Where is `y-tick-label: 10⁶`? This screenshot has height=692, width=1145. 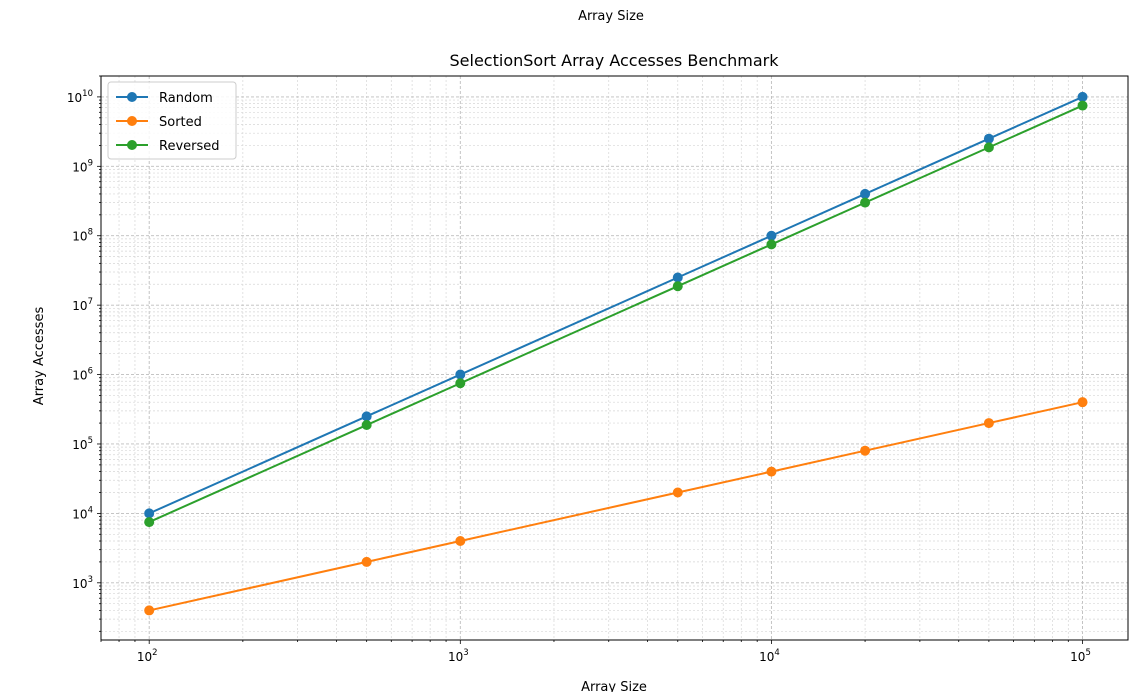 y-tick-label: 10⁶ is located at coordinates (82, 375).